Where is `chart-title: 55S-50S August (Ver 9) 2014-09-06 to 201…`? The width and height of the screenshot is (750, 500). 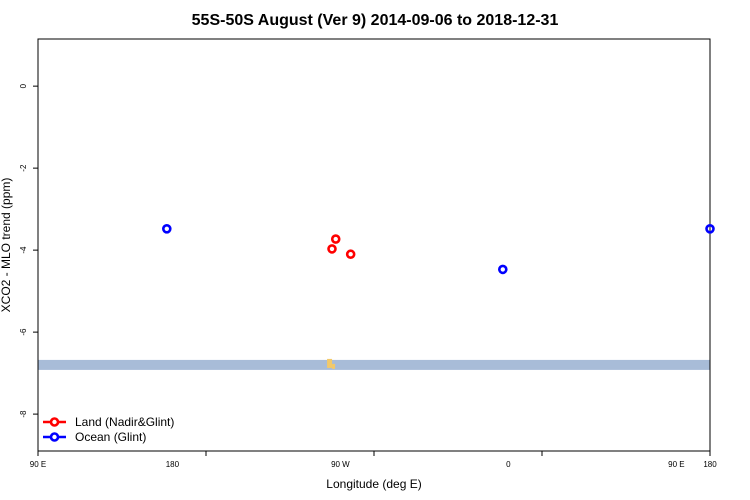 chart-title: 55S-50S August (Ver 9) 2014-09-06 to 201… is located at coordinates (375, 20).